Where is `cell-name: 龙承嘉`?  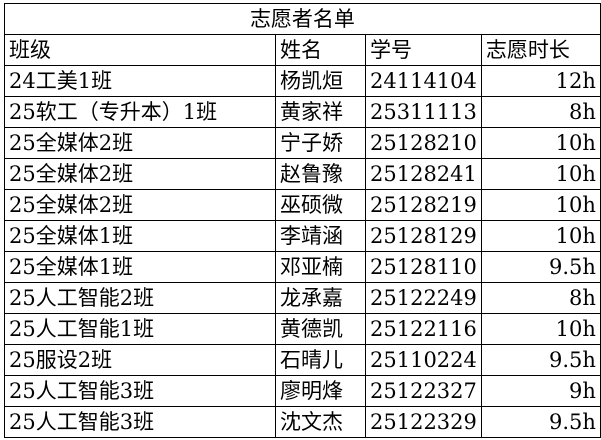 cell-name: 龙承嘉 is located at coordinates (320, 298).